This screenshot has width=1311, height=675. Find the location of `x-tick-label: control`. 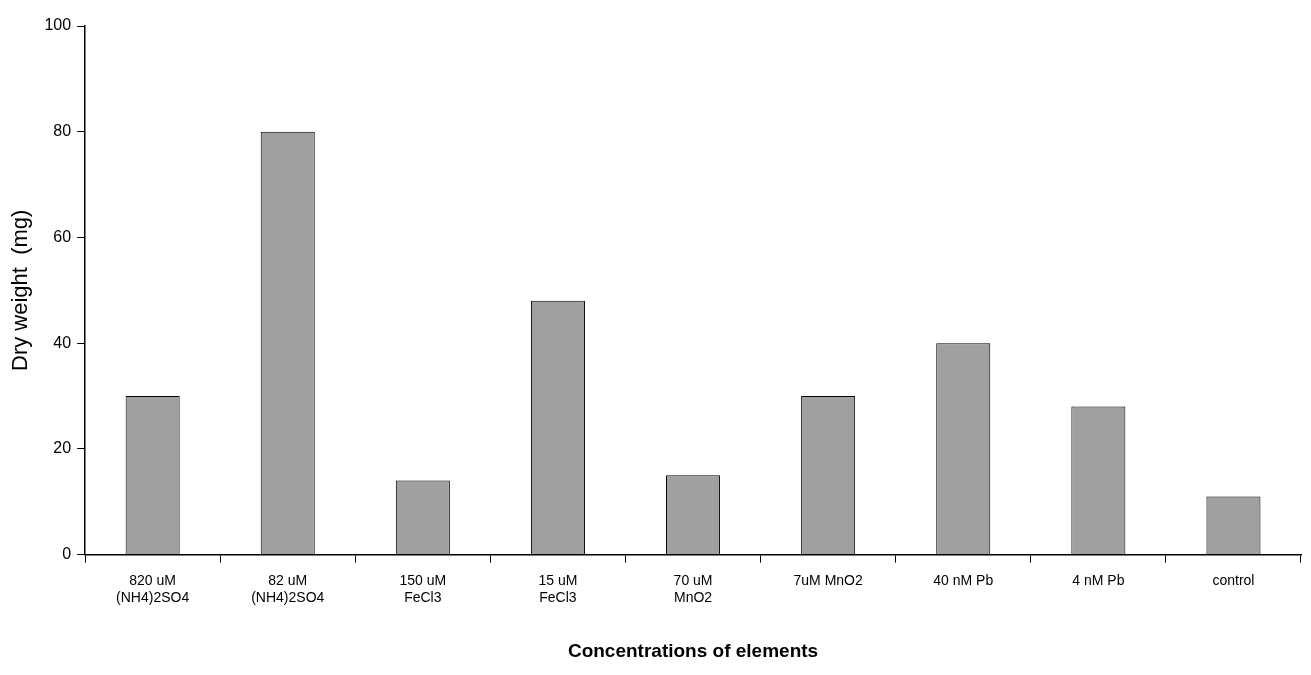

x-tick-label: control is located at coordinates (1233, 579).